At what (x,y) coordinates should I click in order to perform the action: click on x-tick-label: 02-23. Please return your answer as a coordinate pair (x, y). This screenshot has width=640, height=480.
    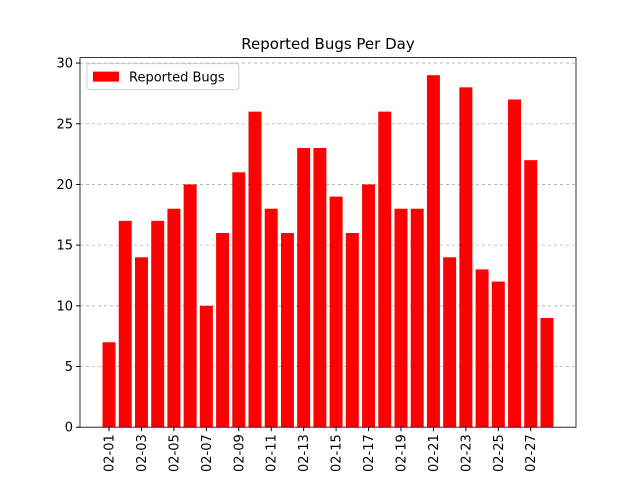
    Looking at the image, I should click on (466, 453).